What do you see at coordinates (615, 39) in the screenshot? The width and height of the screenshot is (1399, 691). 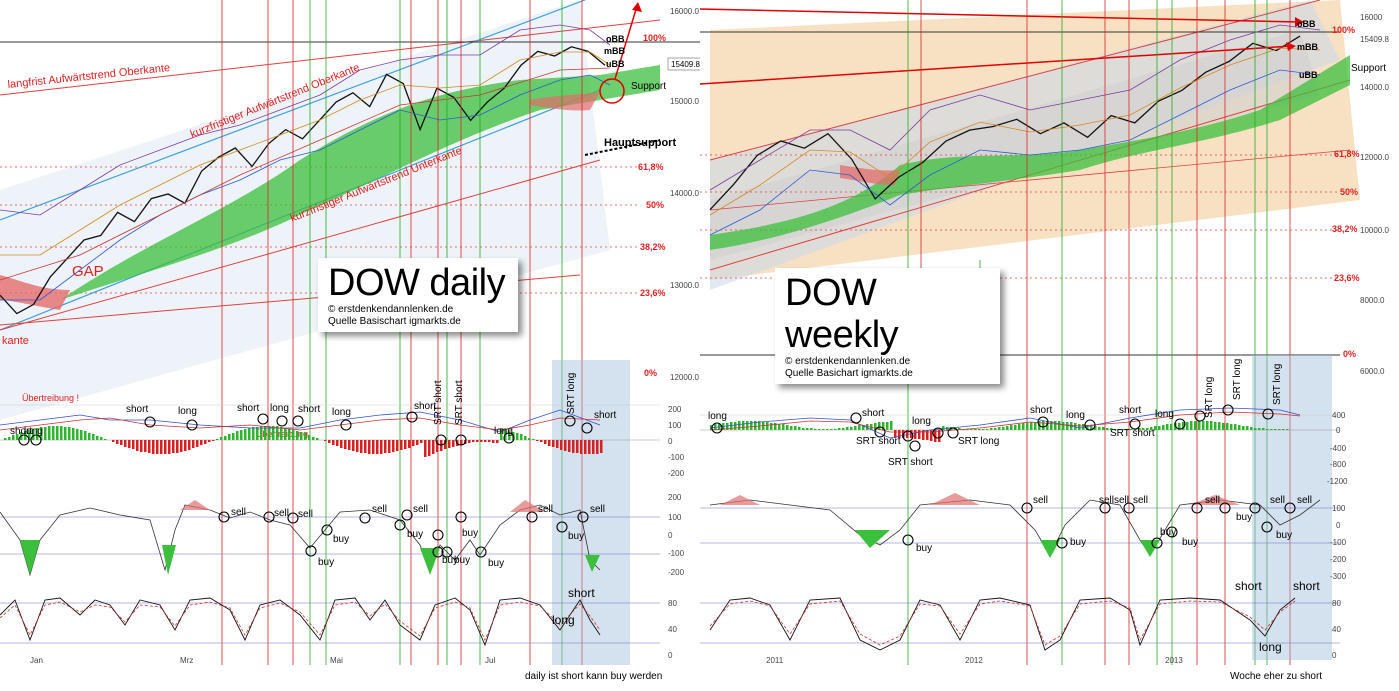 I see `daily-obb: oBB` at bounding box center [615, 39].